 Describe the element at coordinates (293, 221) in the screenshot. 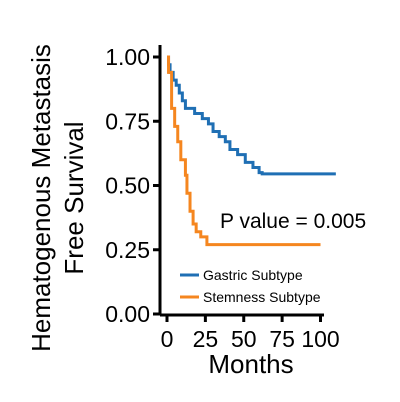

I see `p-value-annotation: P value = 0.005` at that location.